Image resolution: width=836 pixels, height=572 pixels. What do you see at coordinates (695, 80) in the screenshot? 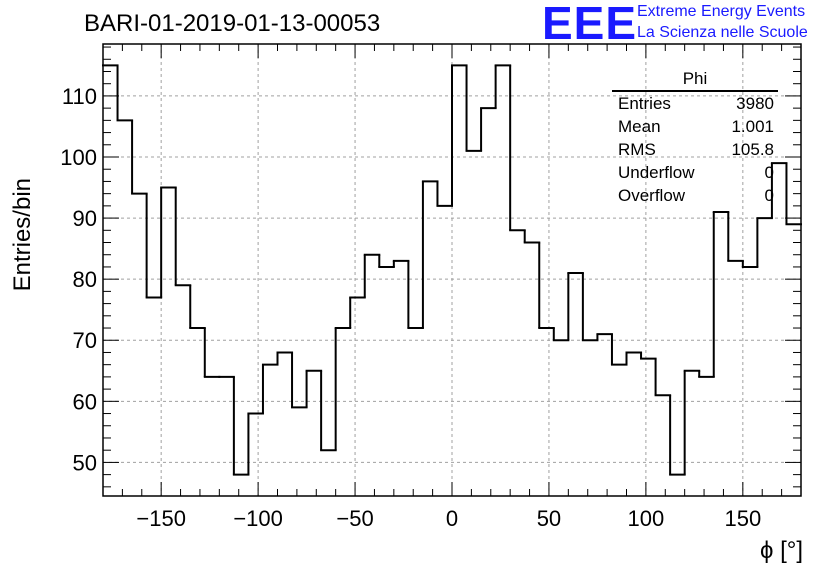
I see `stats-title: Phi` at bounding box center [695, 80].